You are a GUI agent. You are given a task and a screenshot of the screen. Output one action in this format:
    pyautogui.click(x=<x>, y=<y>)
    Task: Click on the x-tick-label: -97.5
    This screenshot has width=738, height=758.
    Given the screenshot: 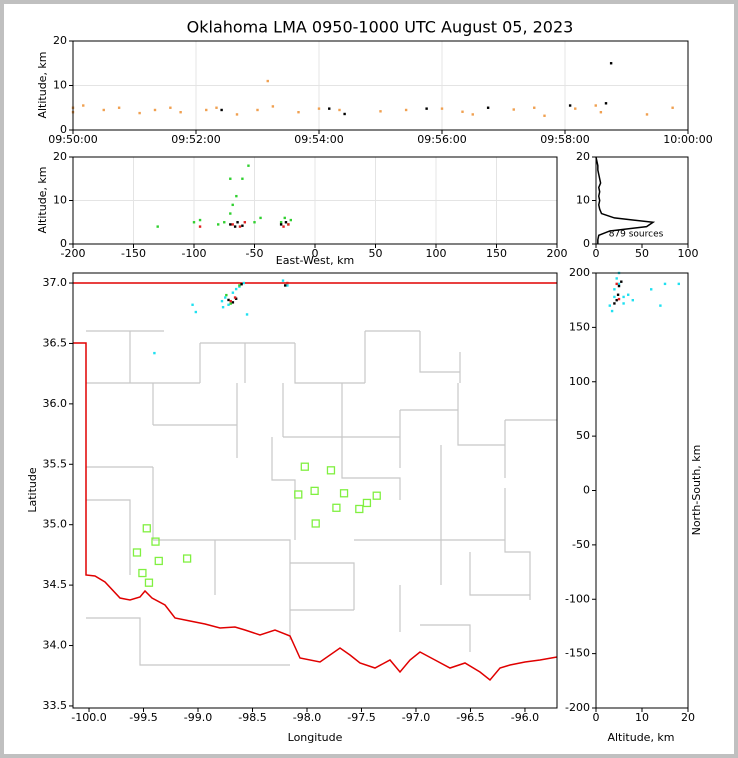 What is the action you would take?
    pyautogui.click(x=361, y=717)
    